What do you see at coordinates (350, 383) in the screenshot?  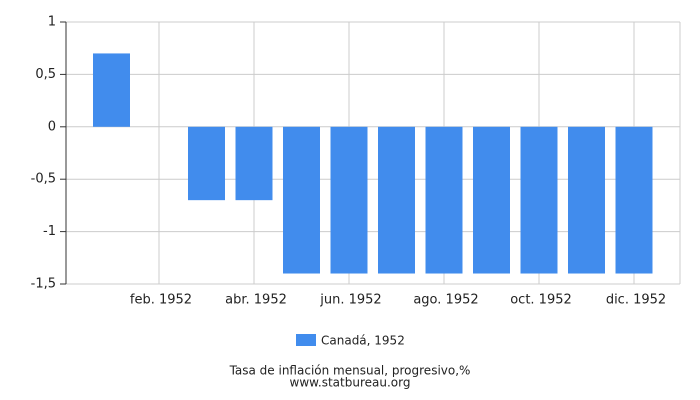 I see `source: www.statbureau.org` at bounding box center [350, 383].